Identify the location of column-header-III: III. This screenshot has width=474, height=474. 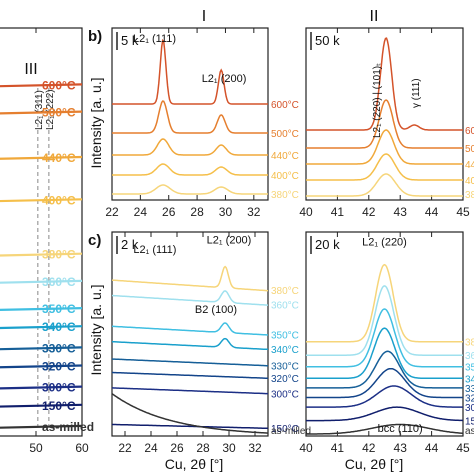
(30, 69).